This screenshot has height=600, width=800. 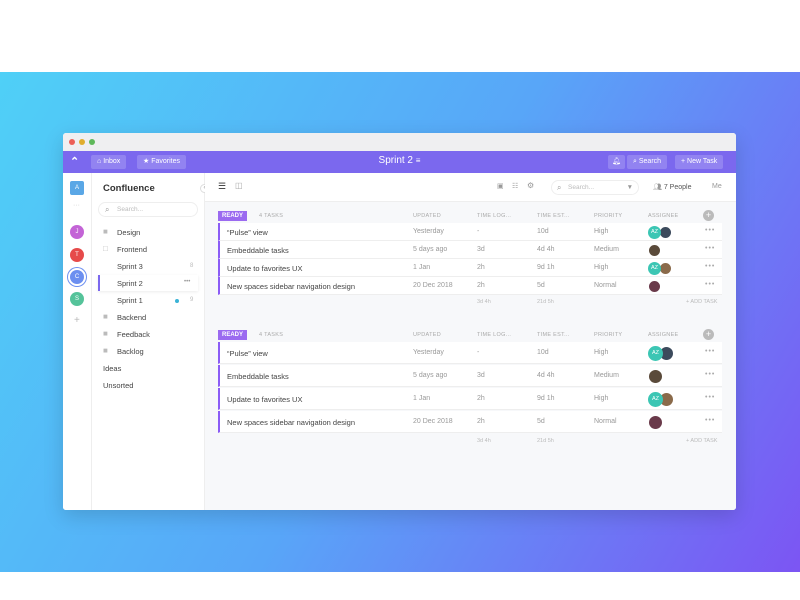 I want to click on sidebar-item-label: Sprint 3, so click(x=130, y=266).